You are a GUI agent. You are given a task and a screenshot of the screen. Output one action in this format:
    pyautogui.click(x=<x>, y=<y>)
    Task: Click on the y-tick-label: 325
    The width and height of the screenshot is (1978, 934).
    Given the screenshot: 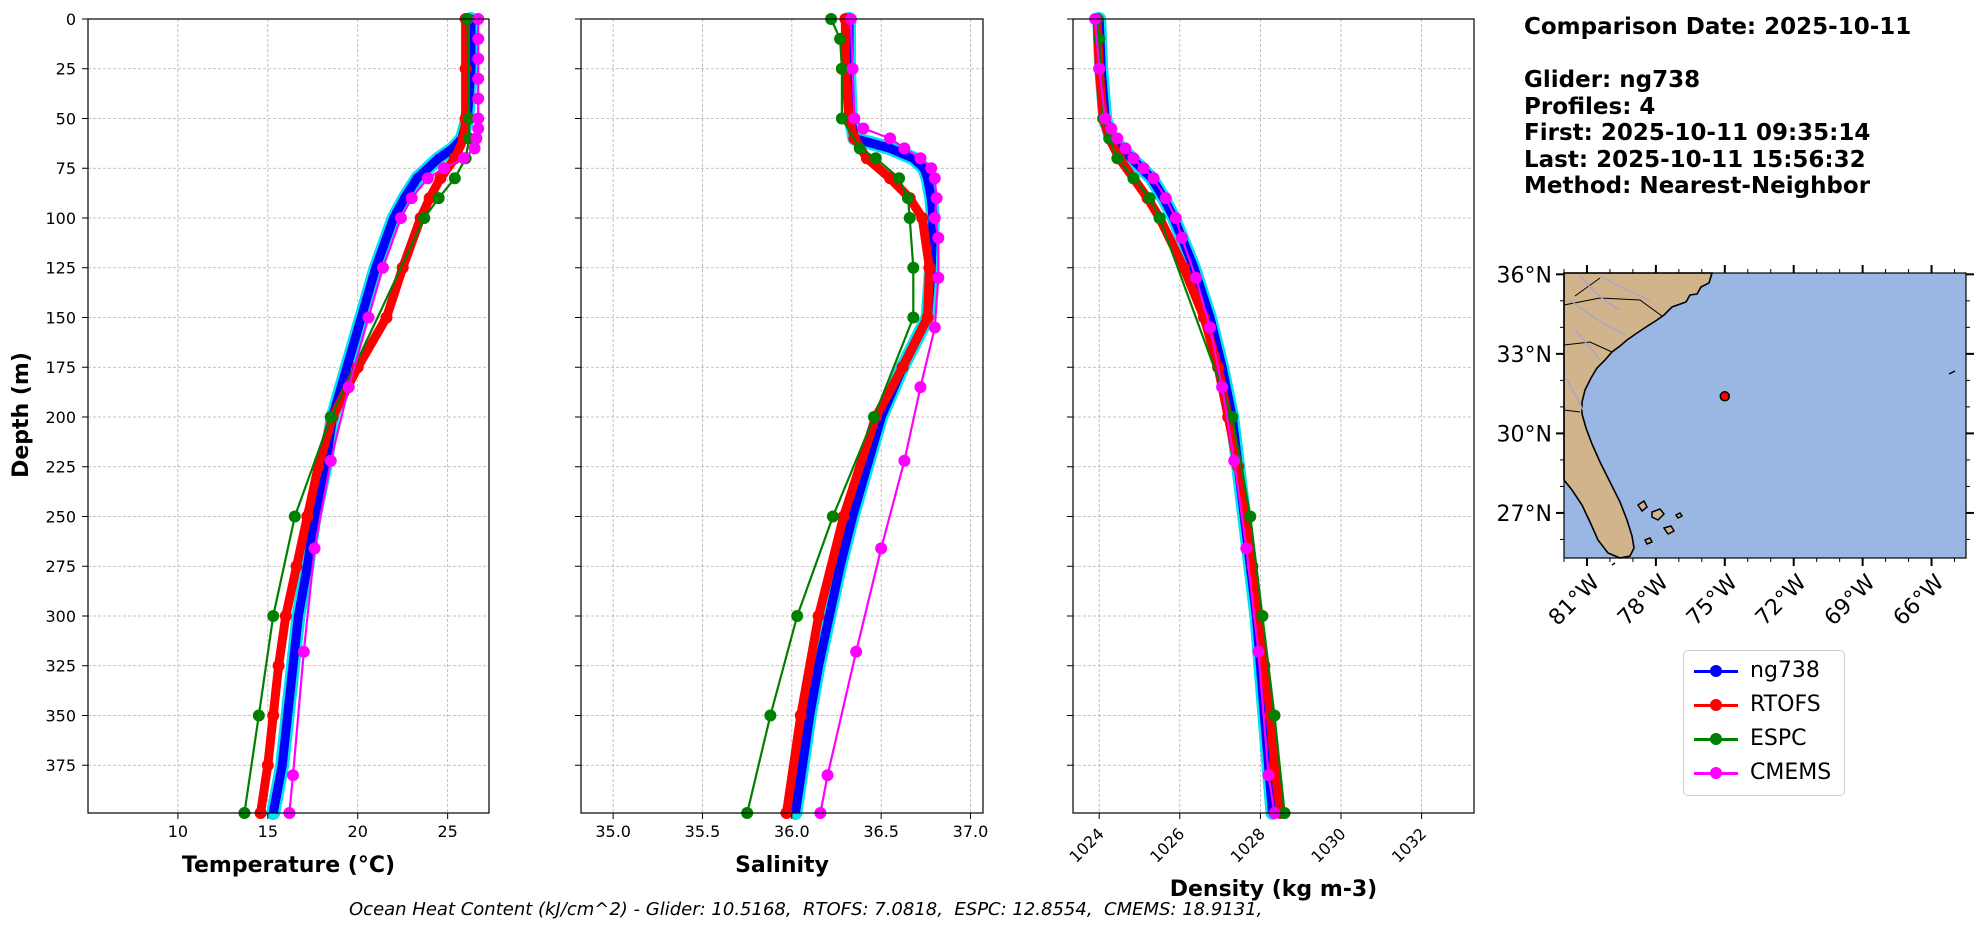 What is the action you would take?
    pyautogui.click(x=60, y=666)
    